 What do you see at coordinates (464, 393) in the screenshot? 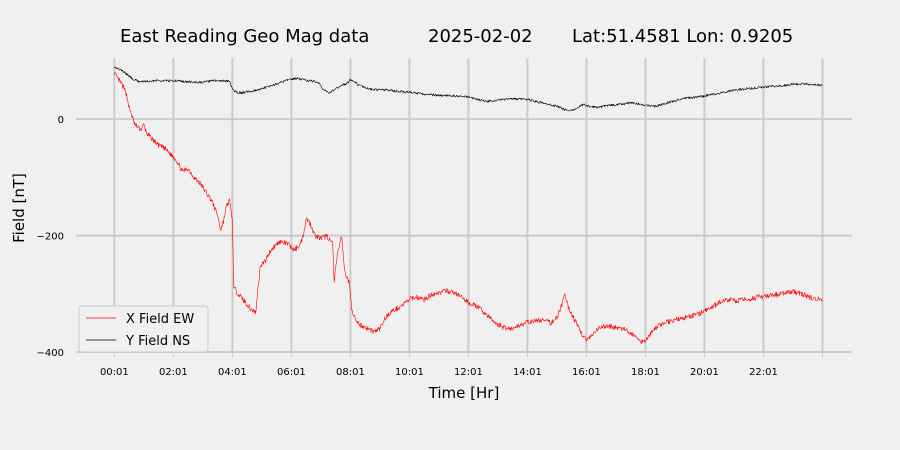
I see `x-axis-label: Time [Hr]` at bounding box center [464, 393].